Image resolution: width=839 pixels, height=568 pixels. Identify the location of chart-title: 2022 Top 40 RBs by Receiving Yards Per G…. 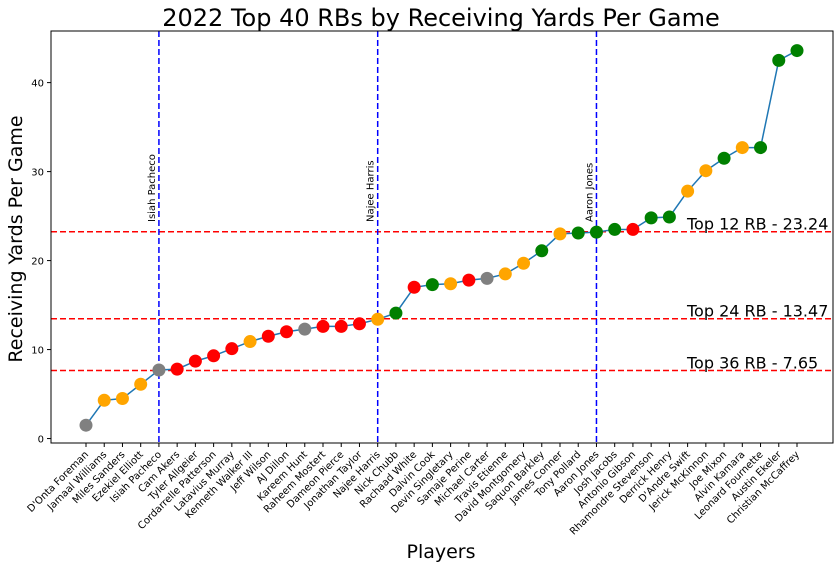
(440, 18).